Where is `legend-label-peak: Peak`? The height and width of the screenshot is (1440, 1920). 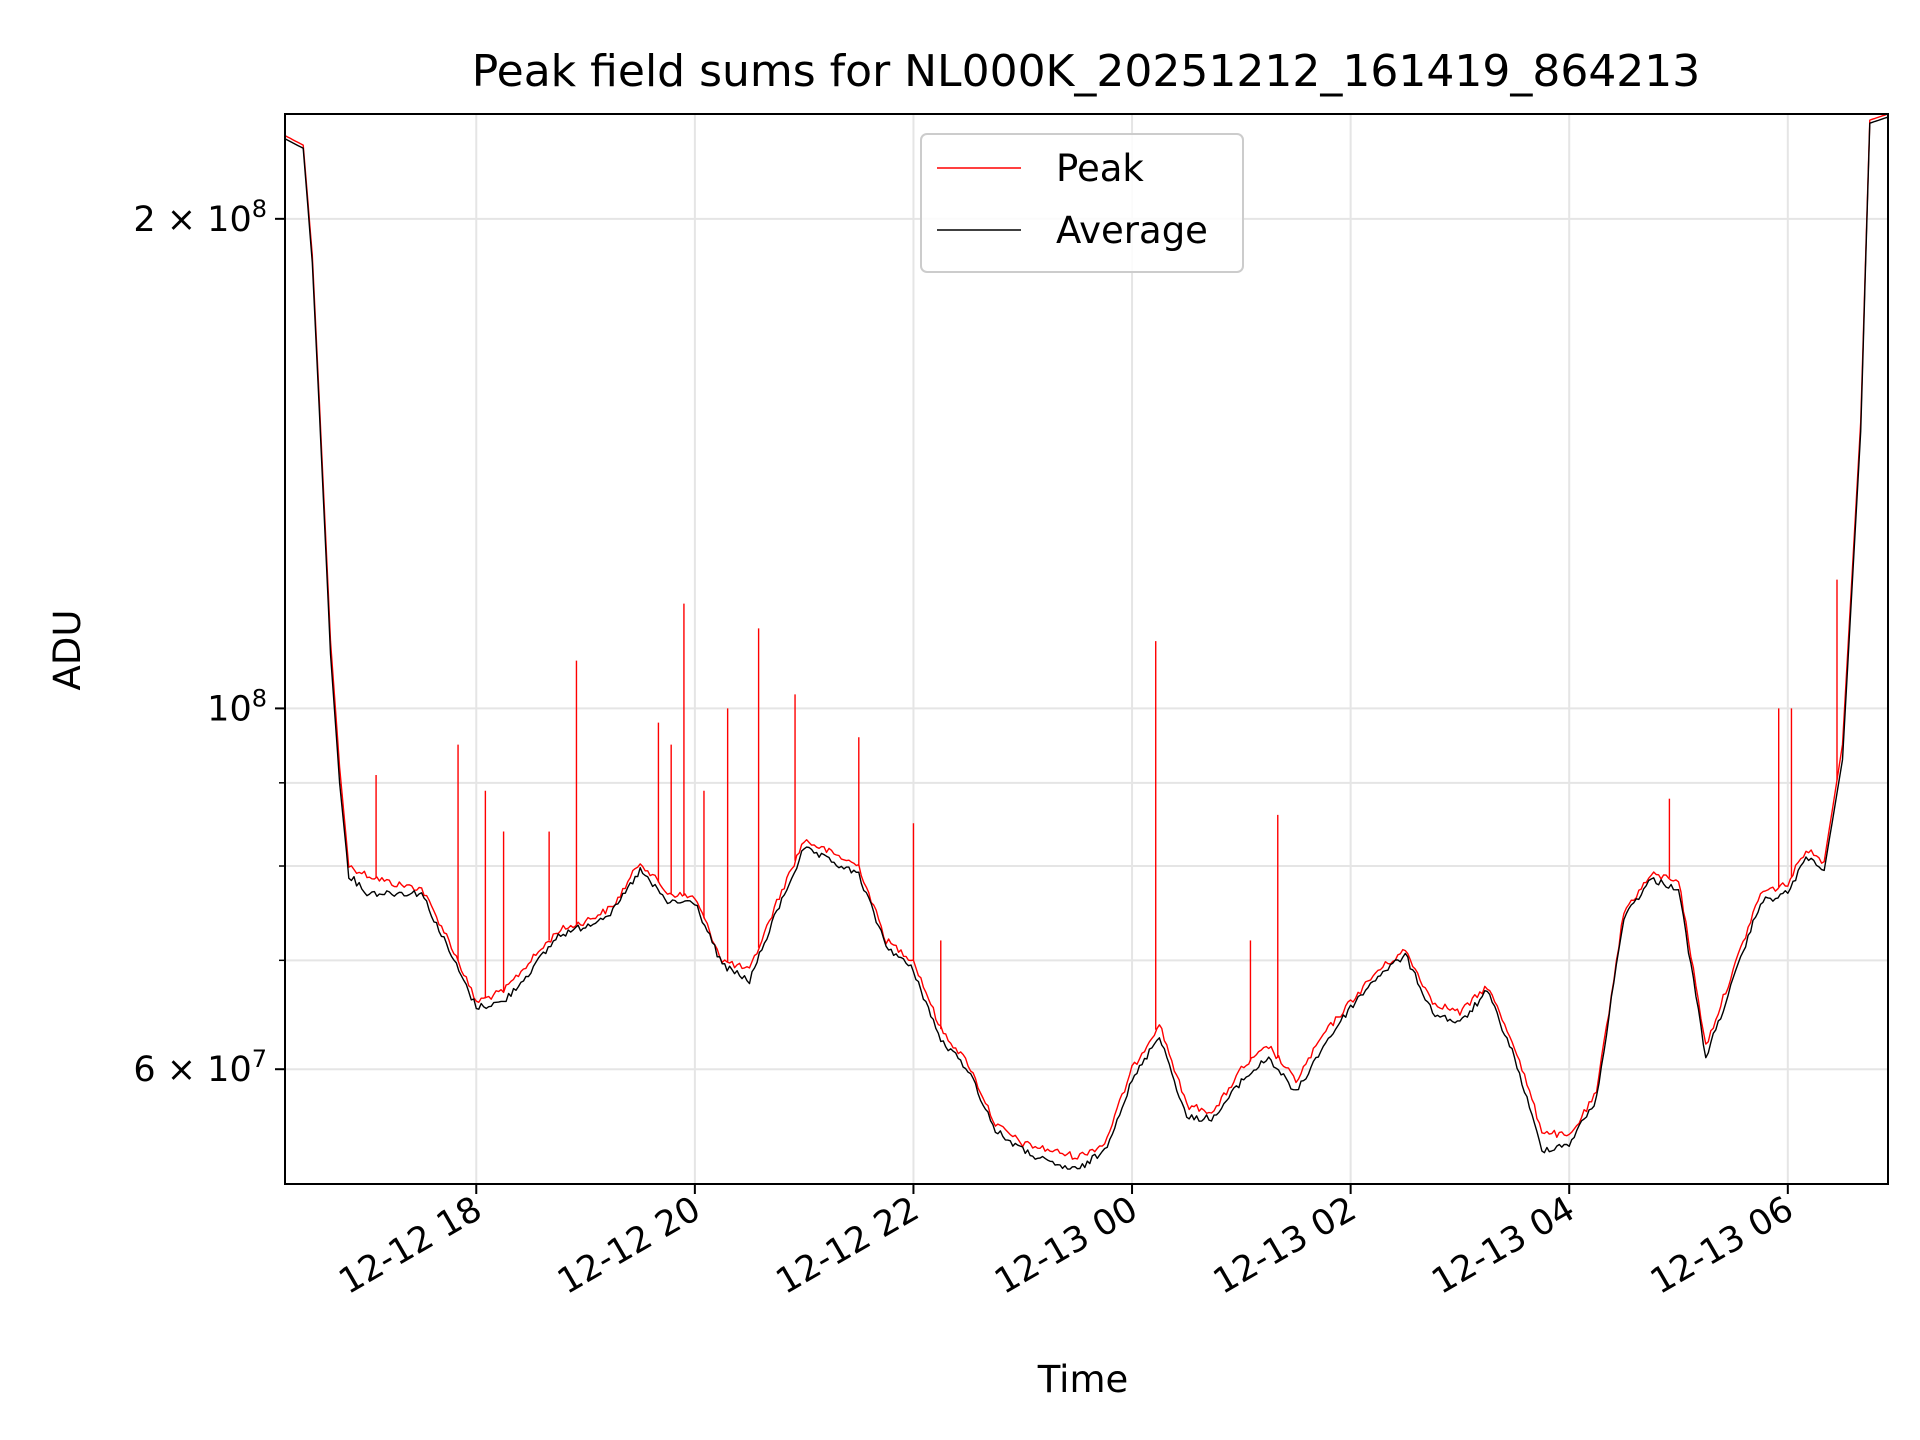
legend-label-peak: Peak is located at coordinates (1100, 168).